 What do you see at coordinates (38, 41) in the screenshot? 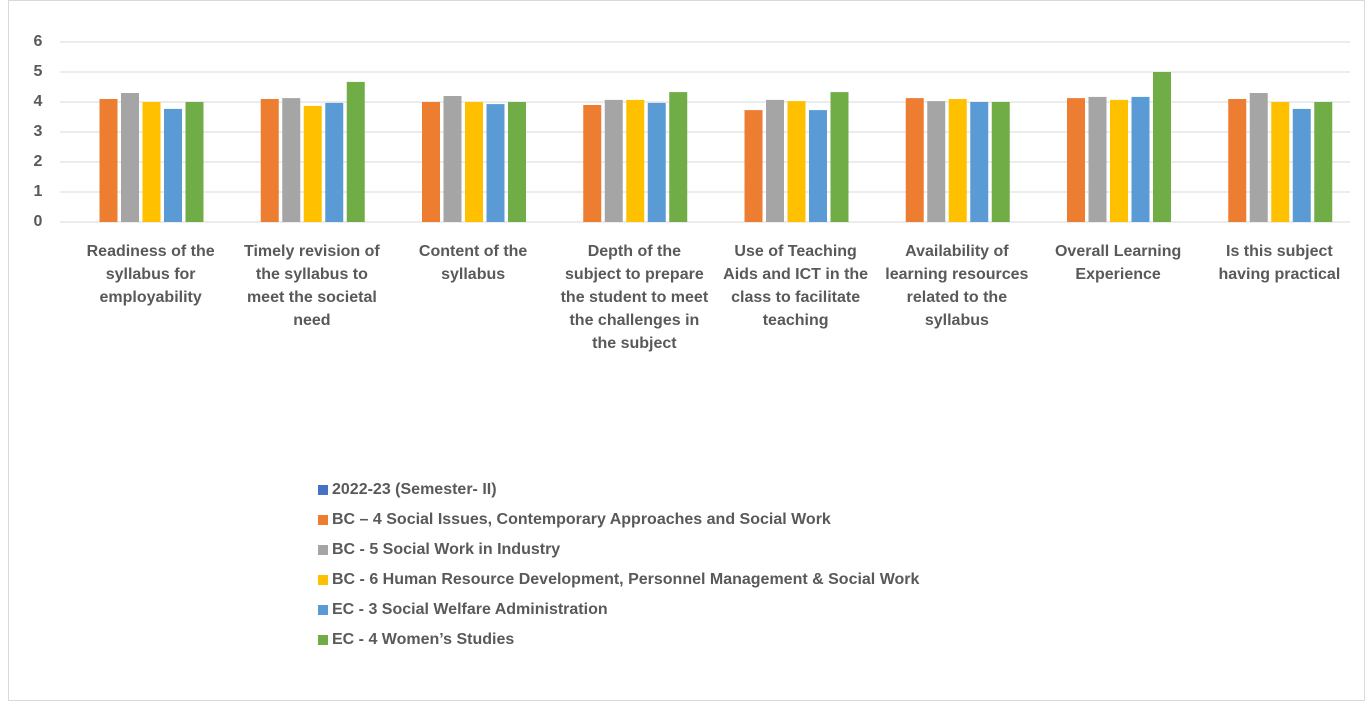
I see `y-tick-label: 6` at bounding box center [38, 41].